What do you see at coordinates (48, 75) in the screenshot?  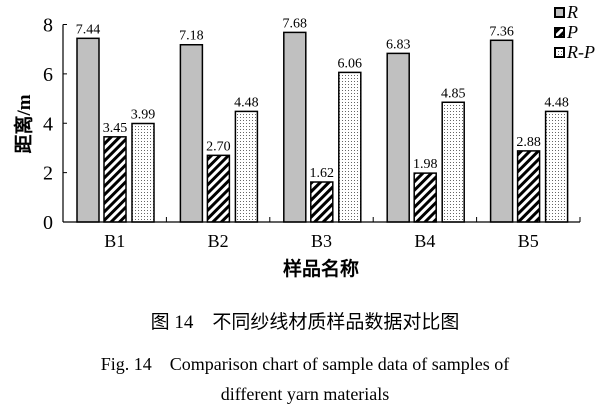 I see `y-tick-label: 6` at bounding box center [48, 75].